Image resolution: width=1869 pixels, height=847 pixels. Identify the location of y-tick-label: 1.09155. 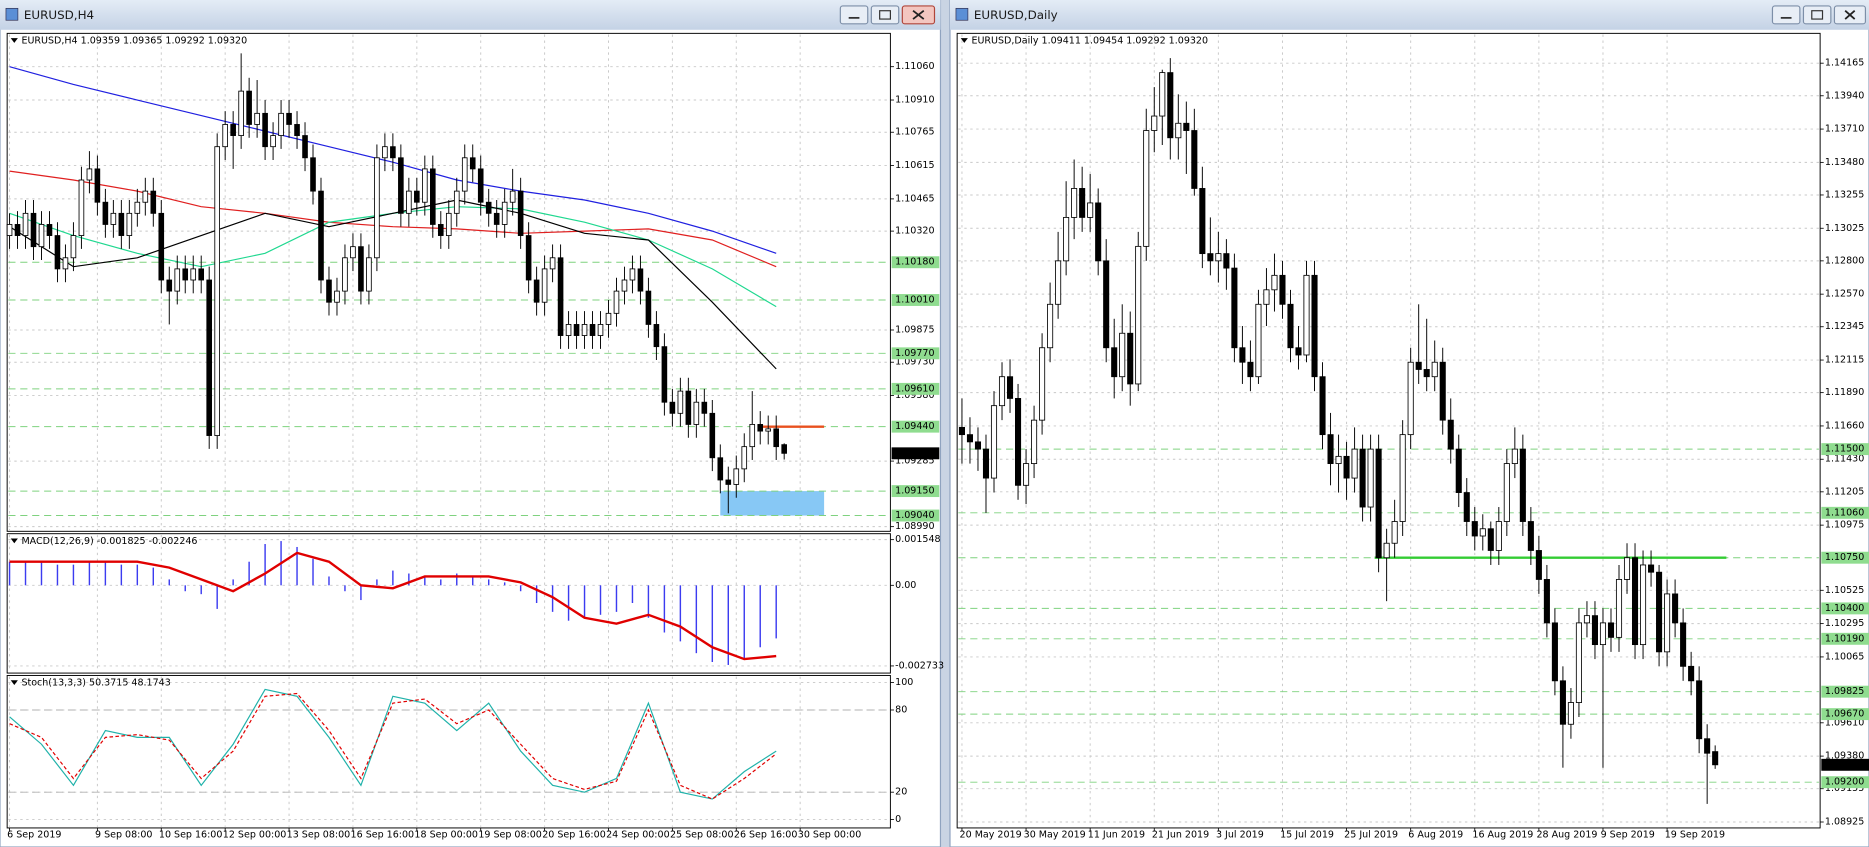
(1844, 788).